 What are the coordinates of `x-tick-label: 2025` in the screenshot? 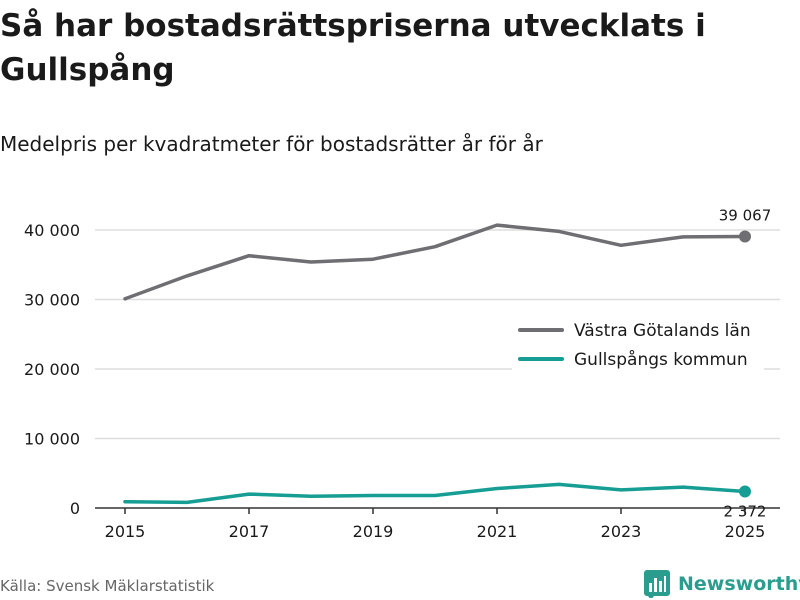 It's located at (745, 531).